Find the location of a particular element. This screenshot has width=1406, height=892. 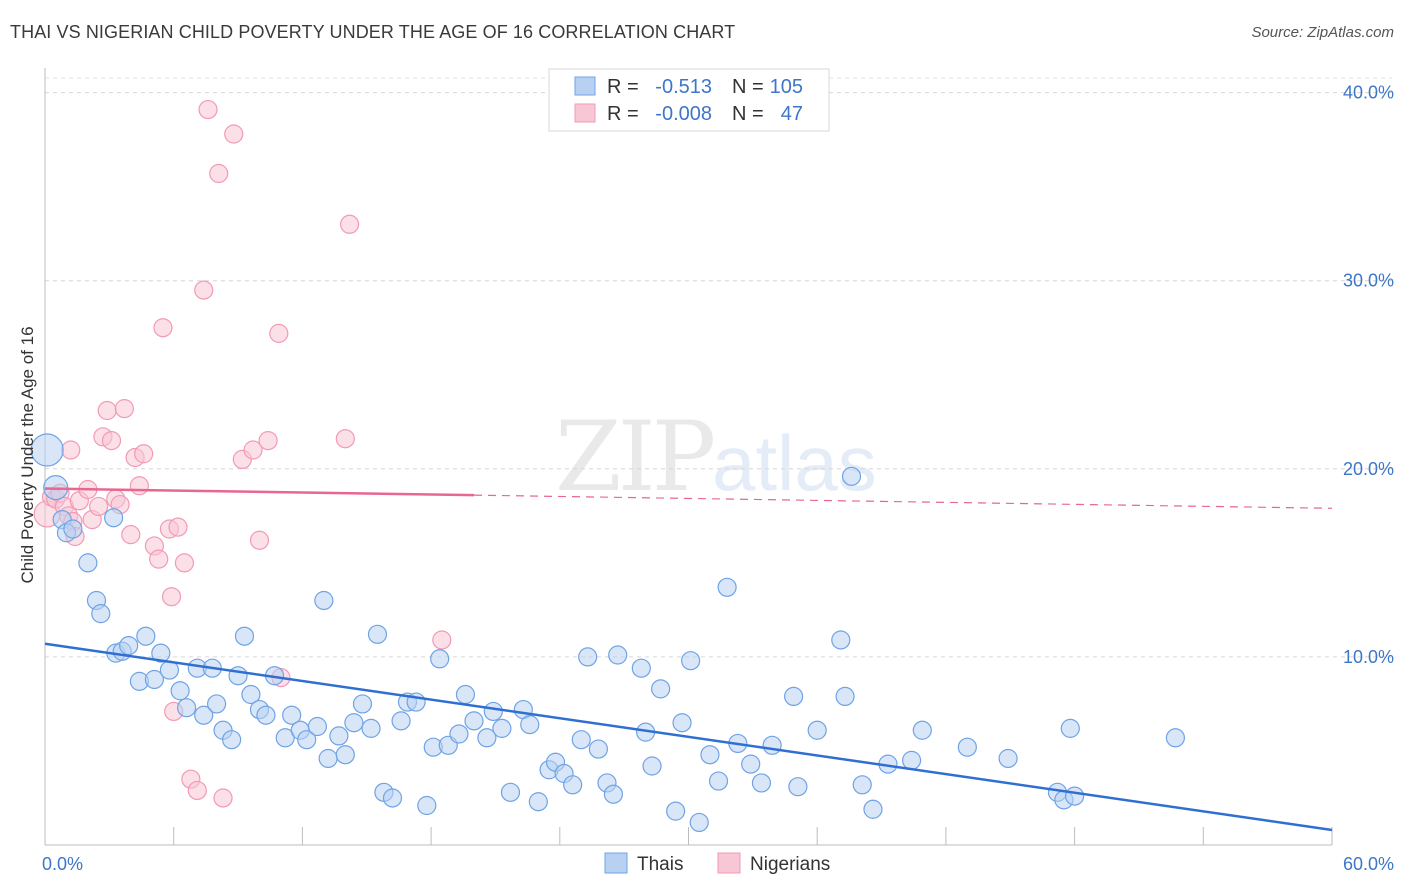

thais-n-label: N = is located at coordinates (748, 87).